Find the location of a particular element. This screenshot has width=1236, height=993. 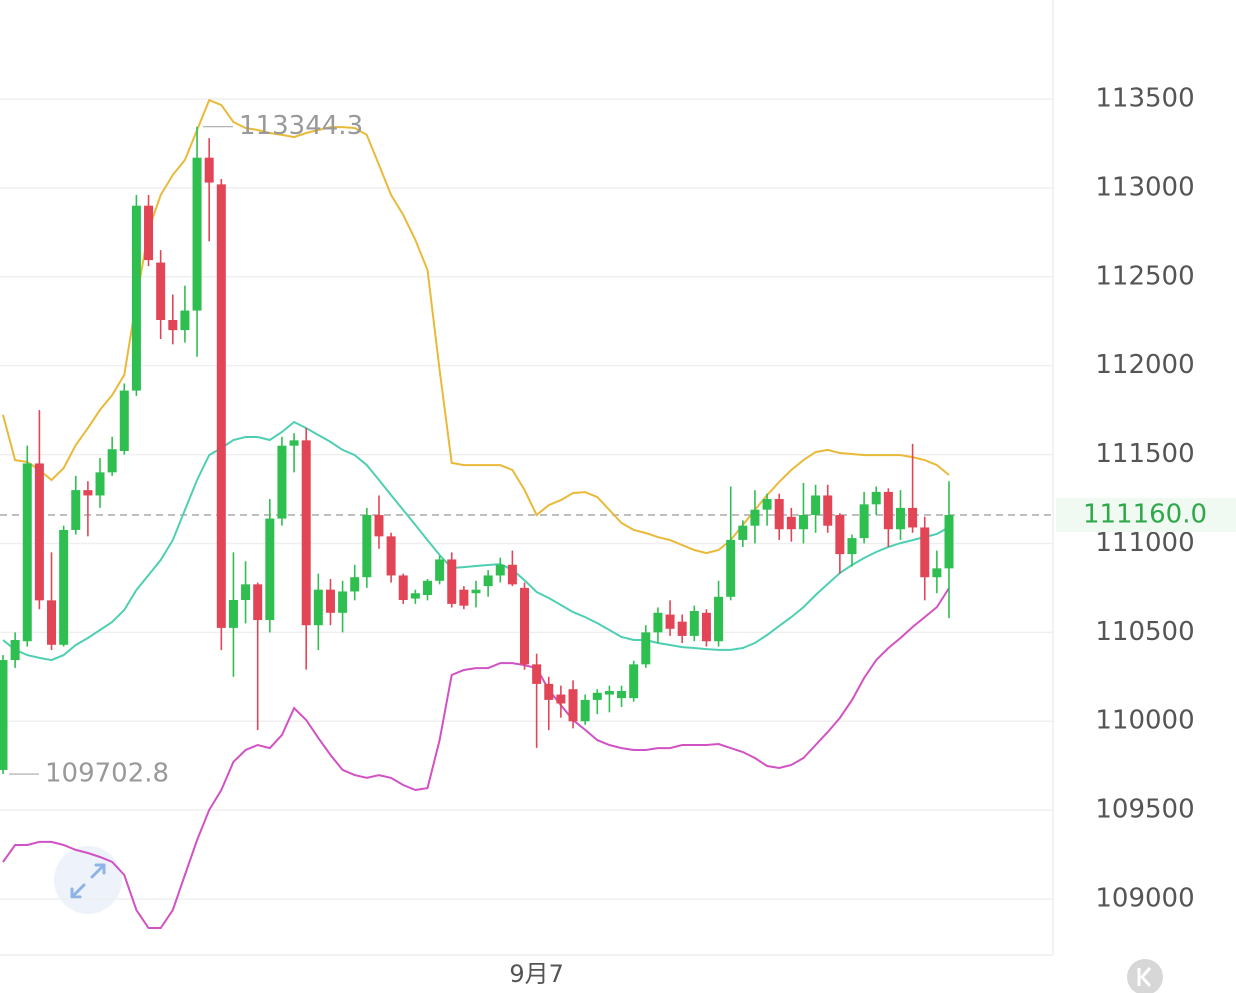

y-tick-label: 111000 is located at coordinates (1144, 543).